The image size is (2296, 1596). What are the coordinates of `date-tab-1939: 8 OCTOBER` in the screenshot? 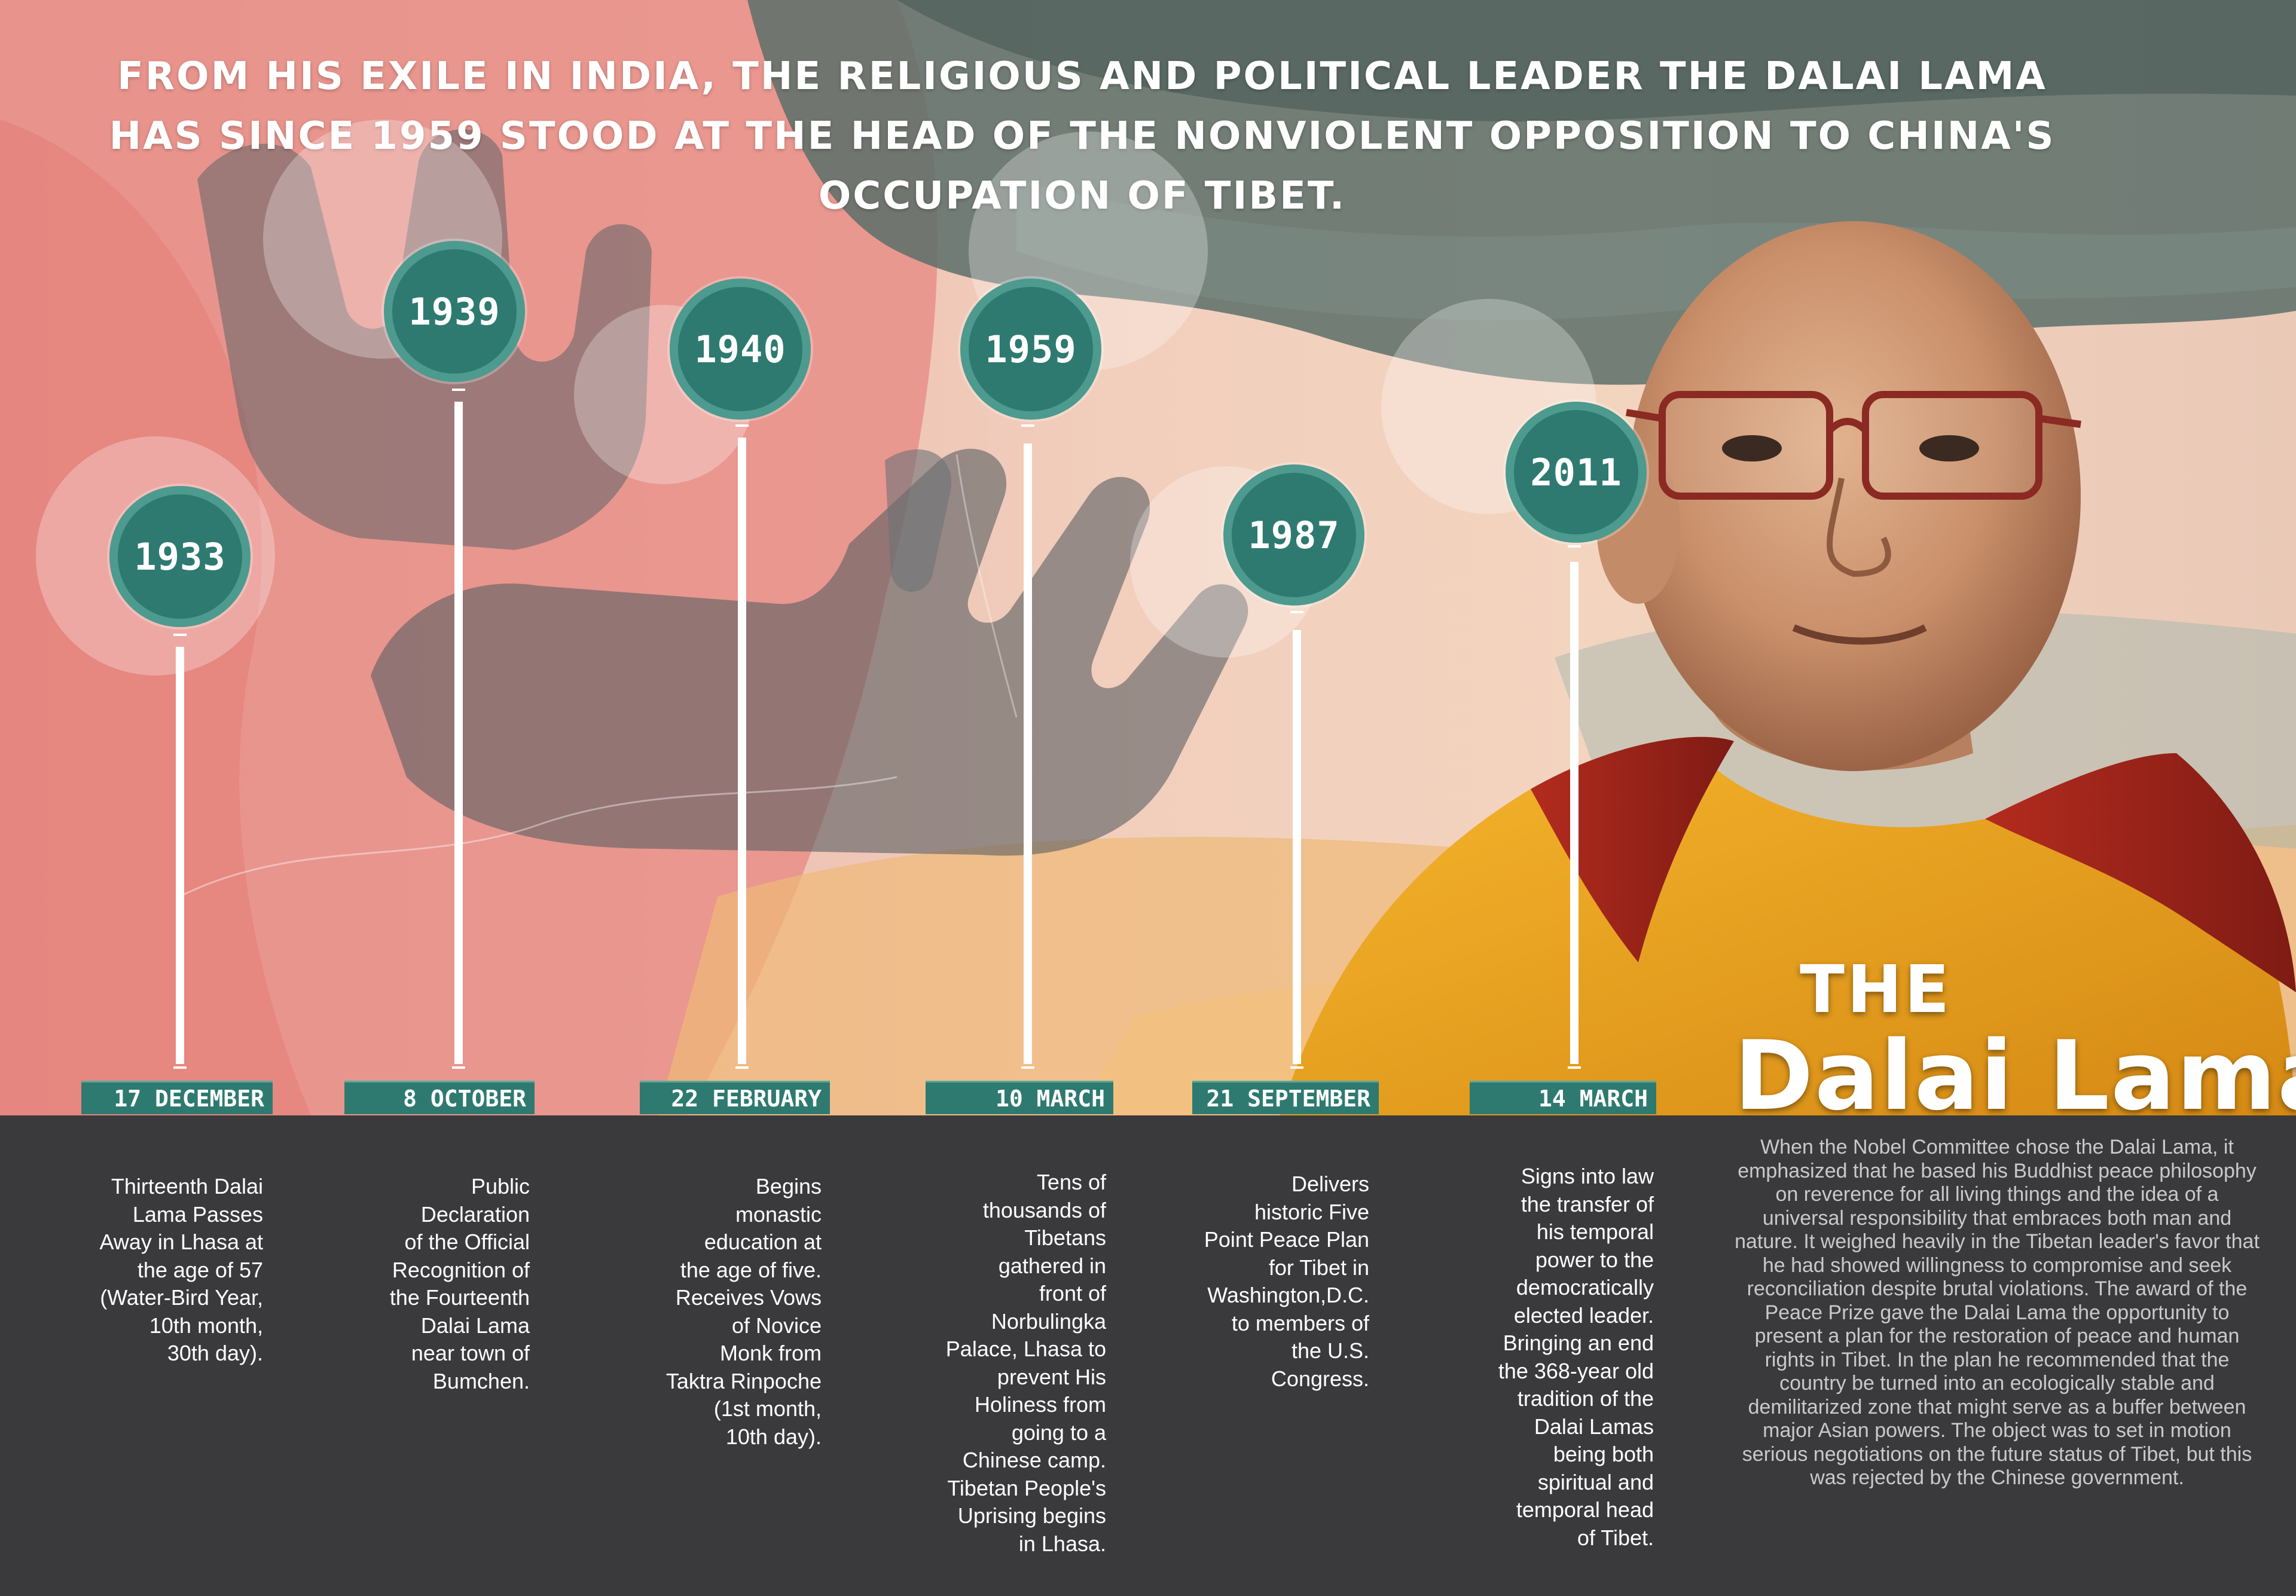 It's located at (439, 1097).